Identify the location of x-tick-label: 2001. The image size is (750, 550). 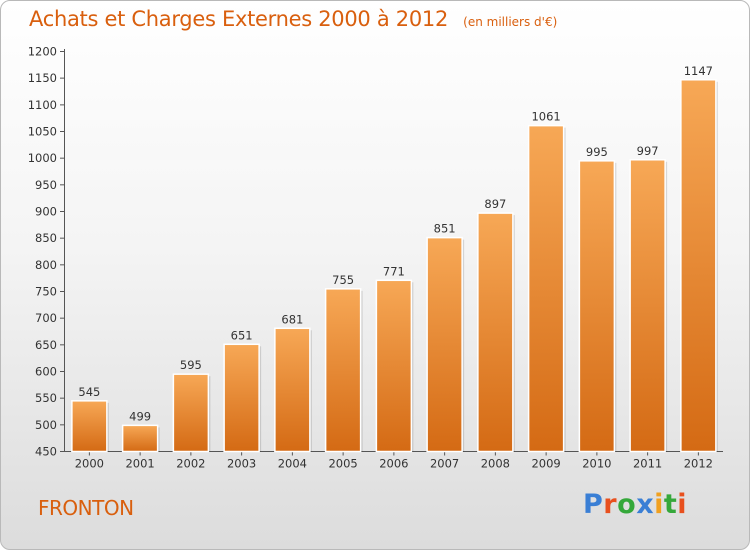
(139, 464).